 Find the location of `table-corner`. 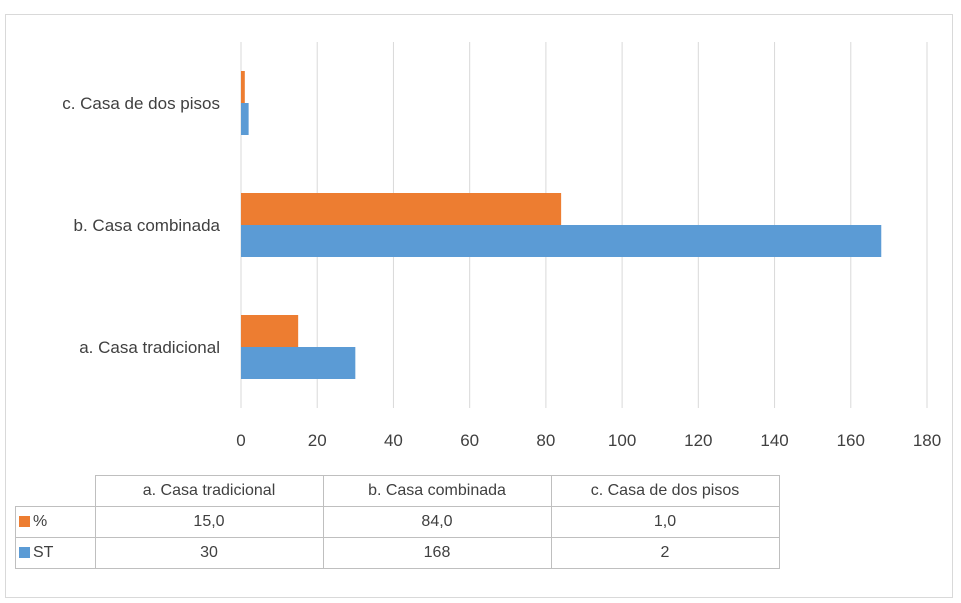

table-corner is located at coordinates (55, 491).